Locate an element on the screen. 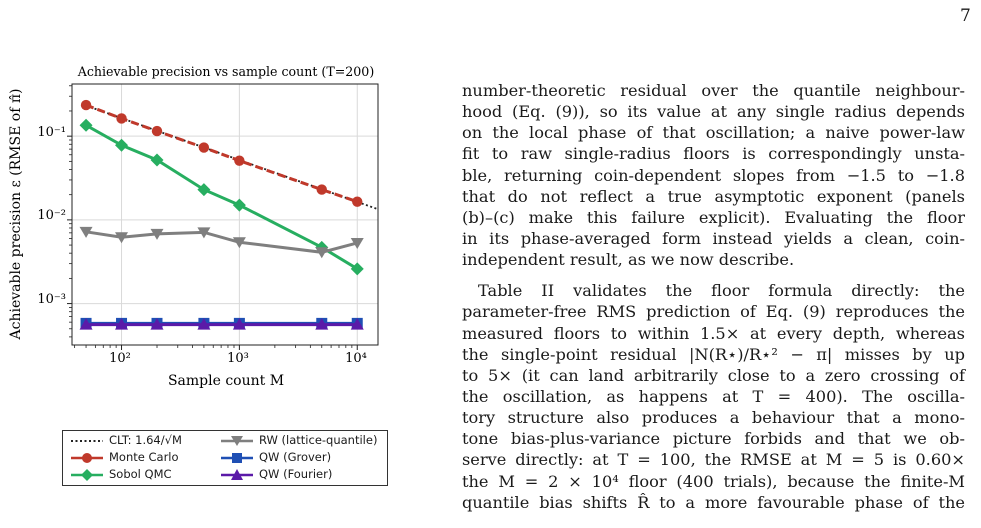 The image size is (981, 528). legend-label-monte-carlo: Monte Carlo is located at coordinates (144, 457).